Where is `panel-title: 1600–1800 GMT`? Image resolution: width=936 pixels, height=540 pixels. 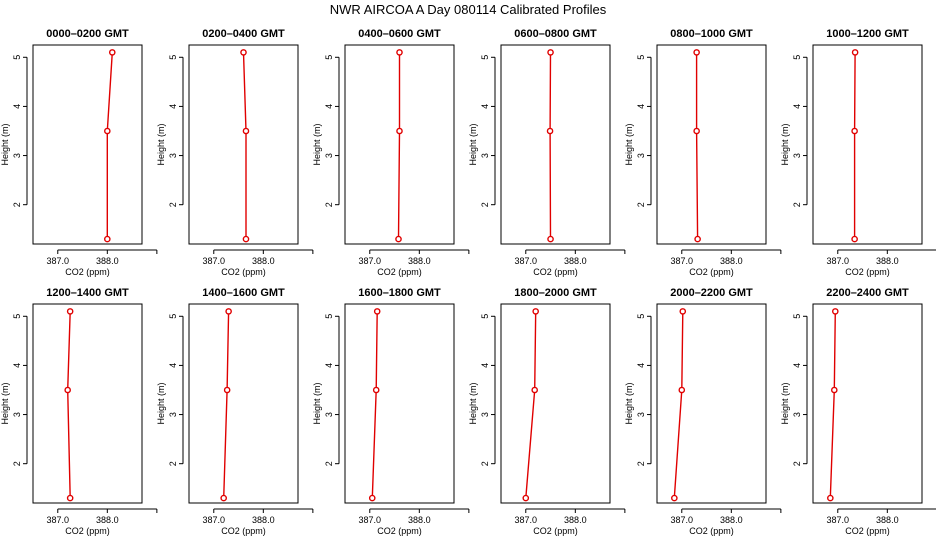 panel-title: 1600–1800 GMT is located at coordinates (399, 293).